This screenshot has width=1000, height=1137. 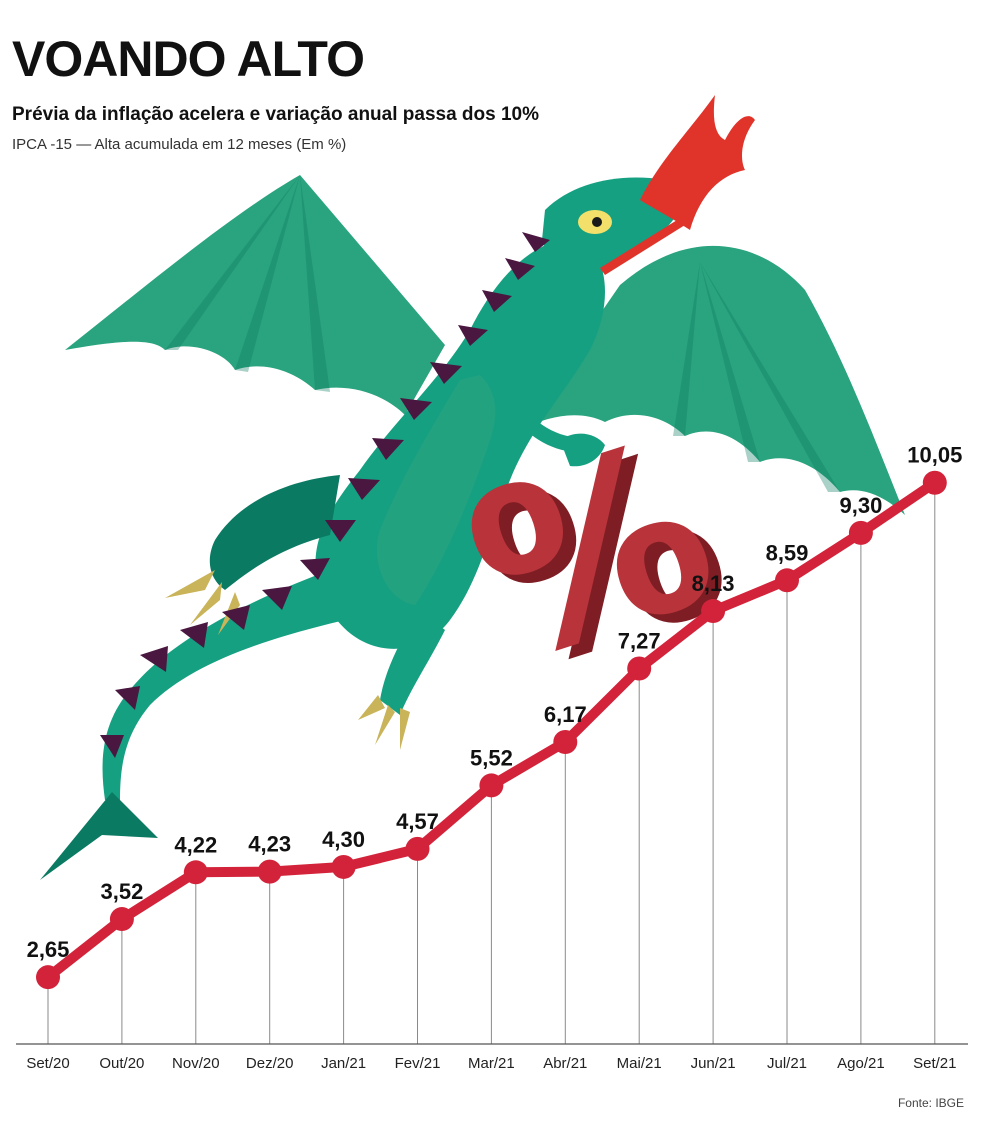 I want to click on dragon-pupil, so click(x=597, y=222).